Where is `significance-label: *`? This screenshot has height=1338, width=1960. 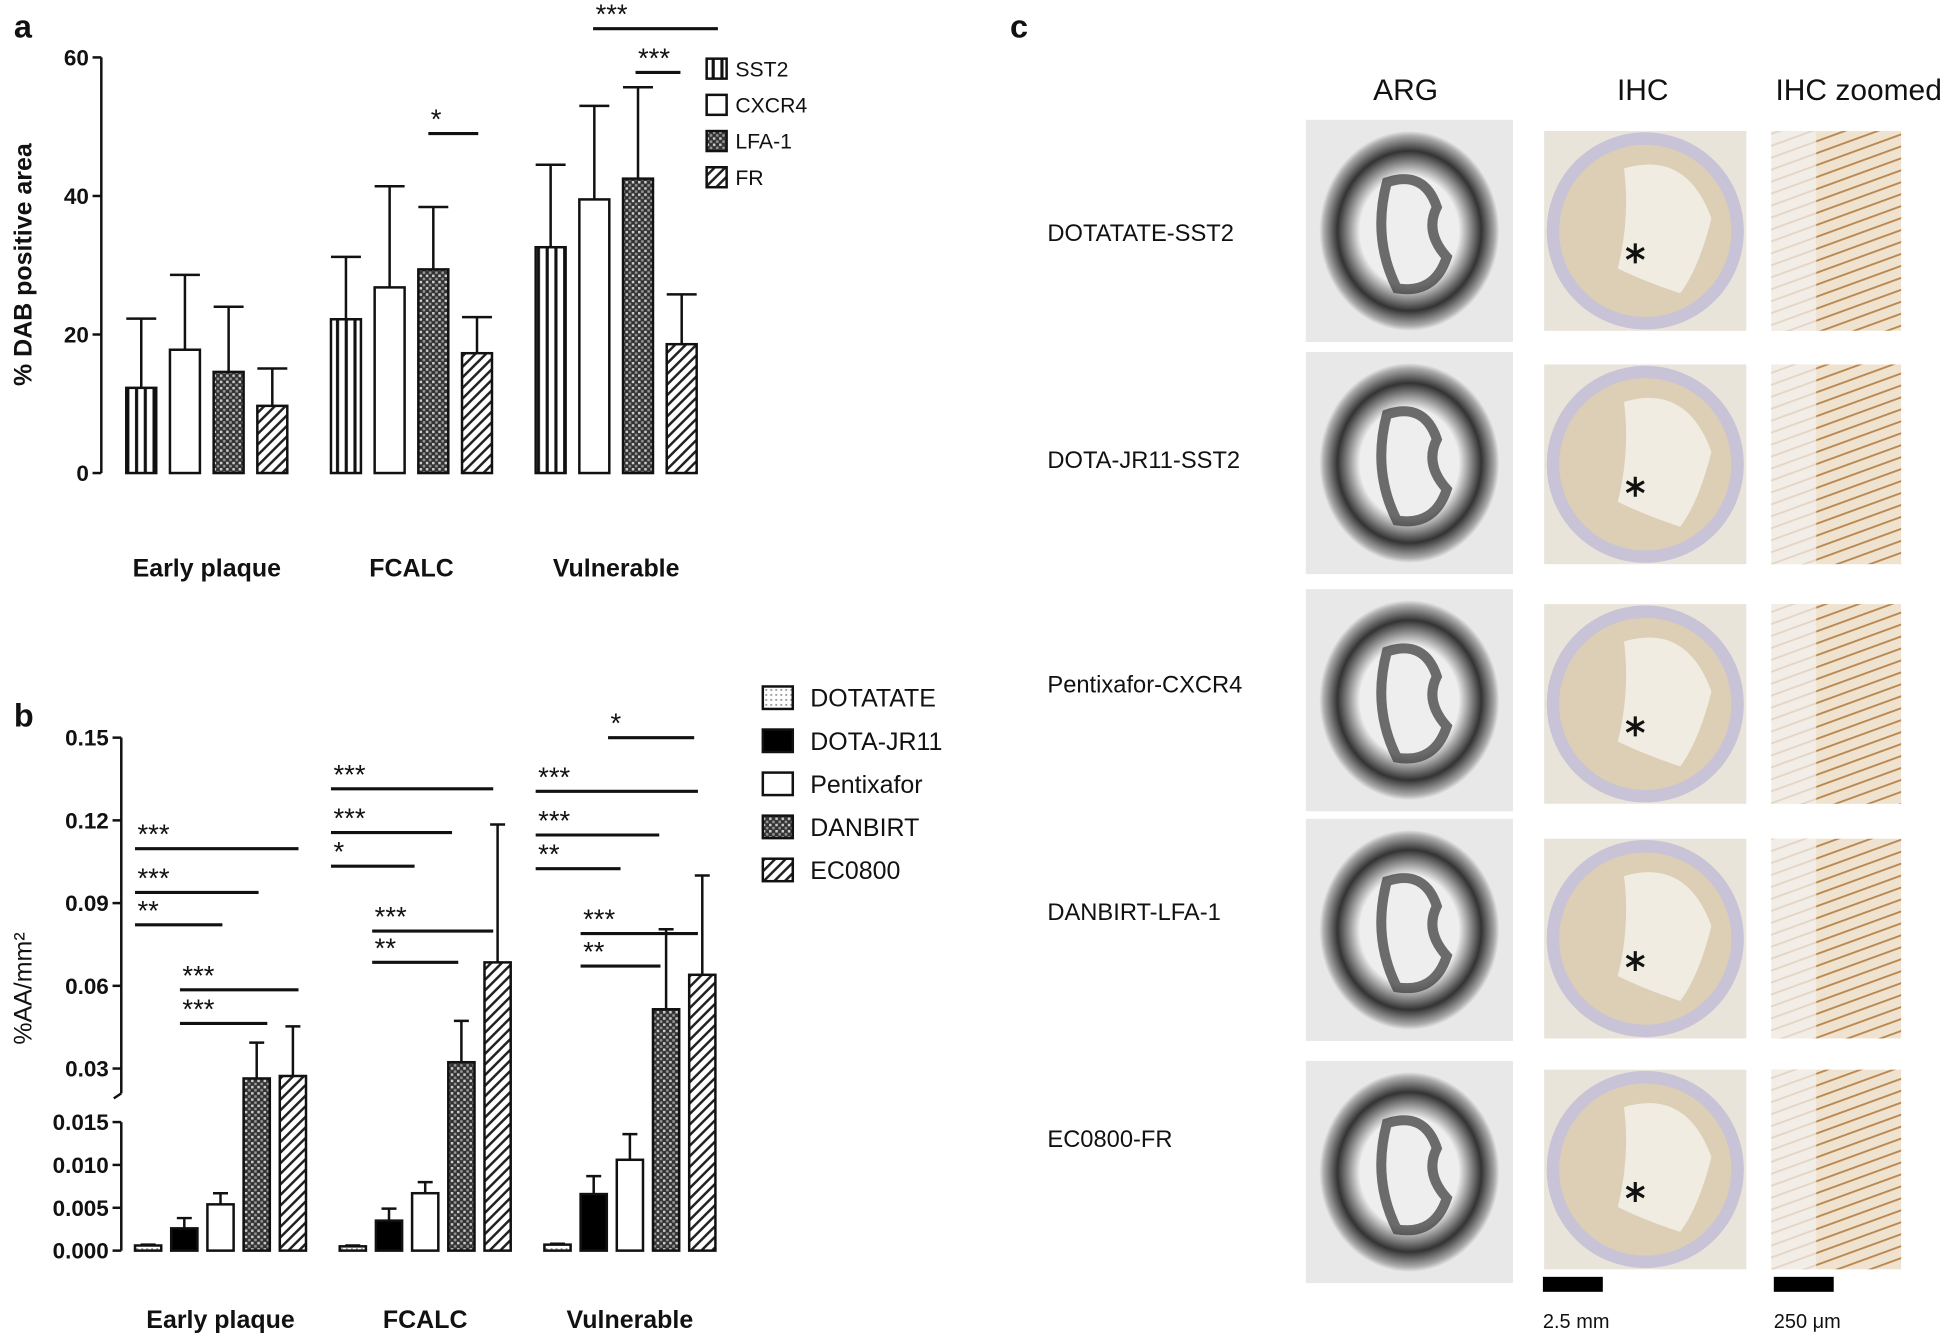
significance-label: * is located at coordinates (616, 723).